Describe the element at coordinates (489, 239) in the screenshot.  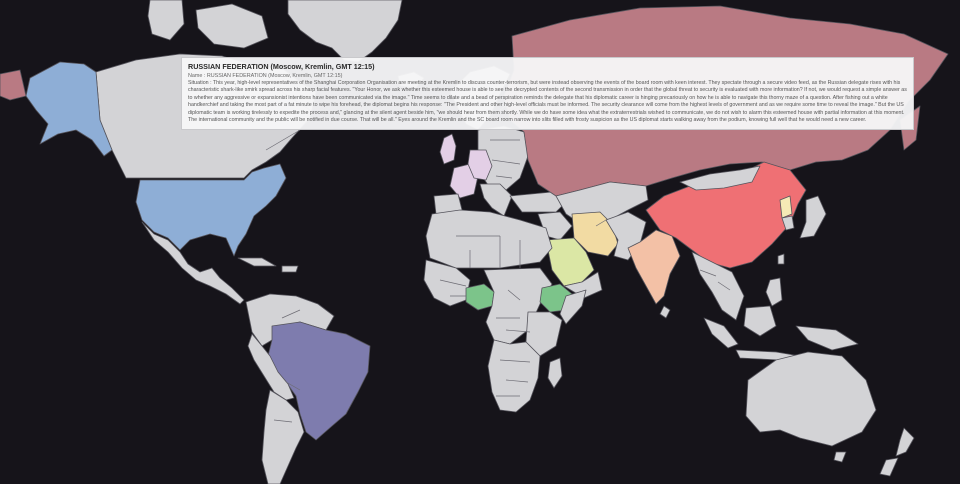
I see `country-north-africa` at that location.